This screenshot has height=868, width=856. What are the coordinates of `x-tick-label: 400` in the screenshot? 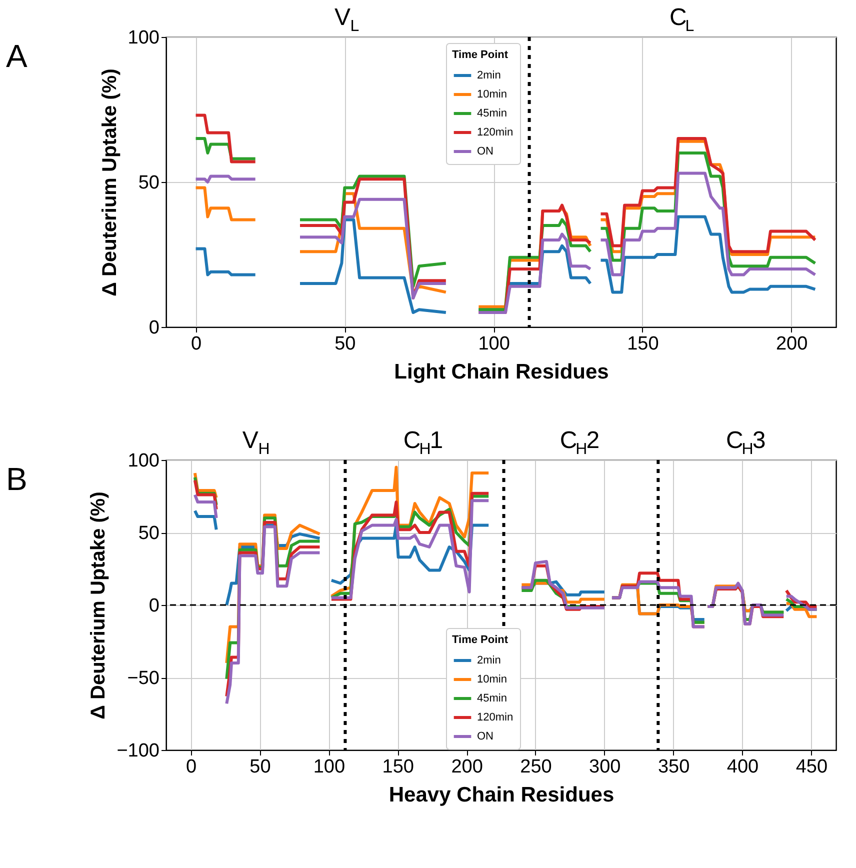 It's located at (742, 767).